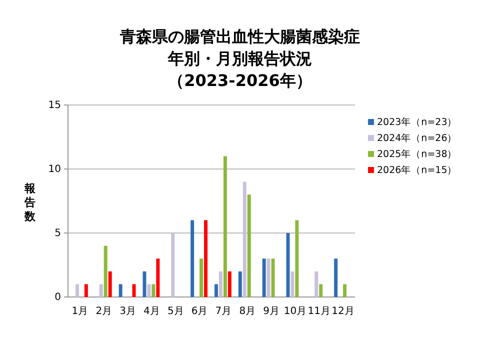 Image resolution: width=480 pixels, height=360 pixels. I want to click on x-tick-label: 9月, so click(271, 312).